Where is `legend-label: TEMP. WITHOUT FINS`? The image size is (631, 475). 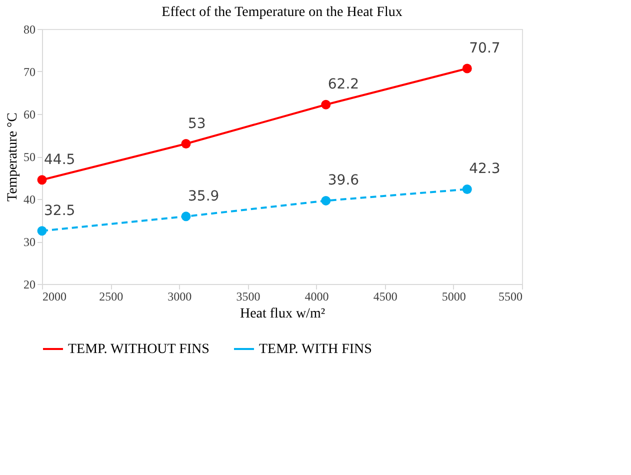
legend-label: TEMP. WITHOUT FINS is located at coordinates (139, 349).